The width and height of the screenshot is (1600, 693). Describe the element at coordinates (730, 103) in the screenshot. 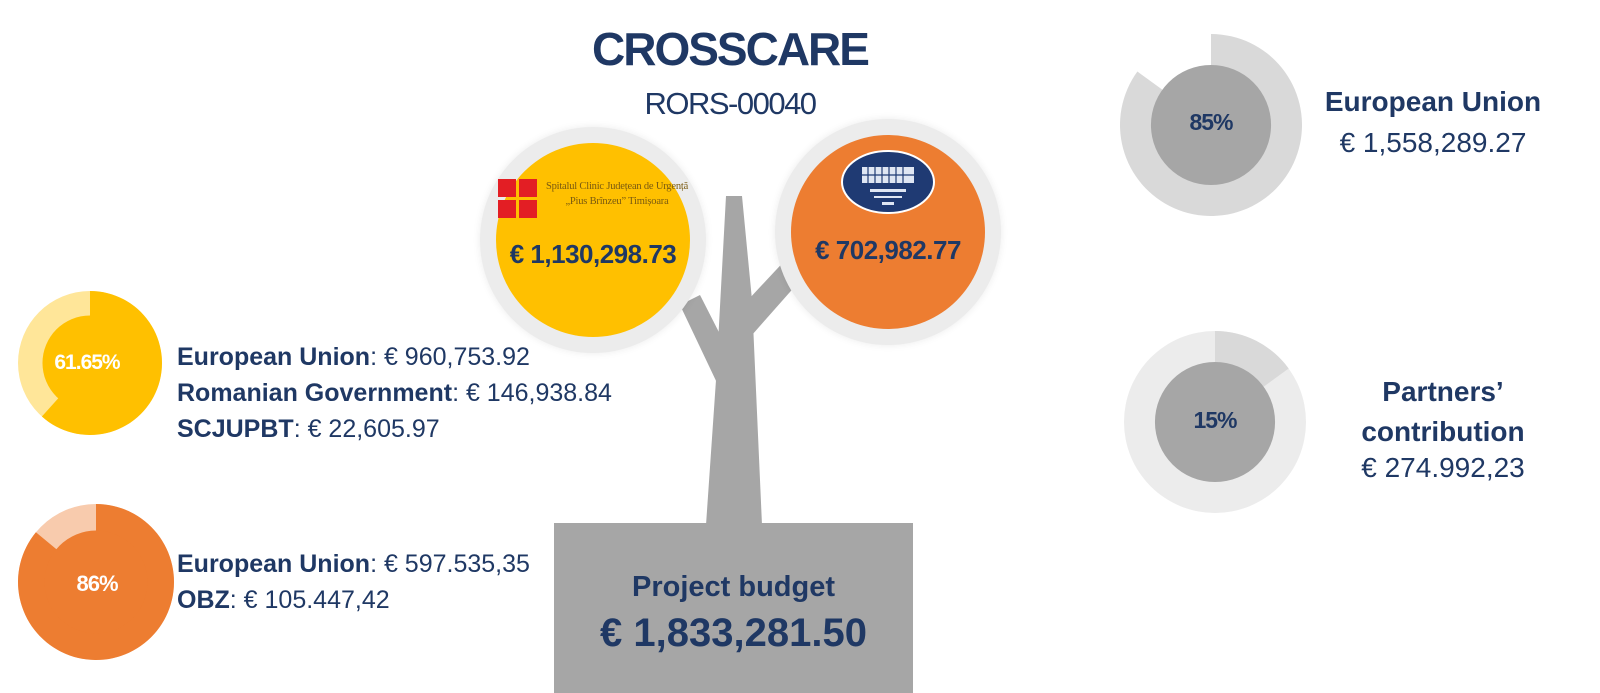

I see `project-code: RORS-00040` at that location.